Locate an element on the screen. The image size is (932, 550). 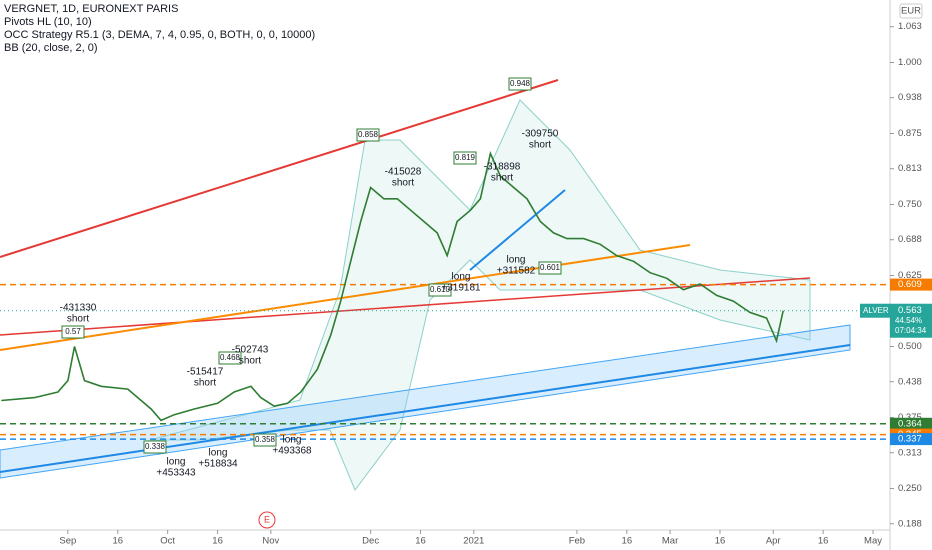
change-label: 44.54% is located at coordinates (908, 320).